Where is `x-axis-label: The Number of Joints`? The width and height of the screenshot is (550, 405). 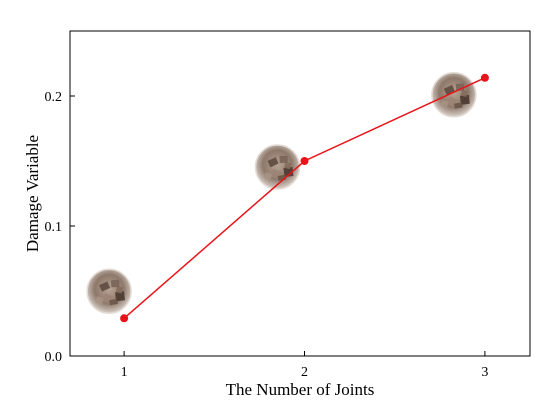 x-axis-label: The Number of Joints is located at coordinates (300, 389).